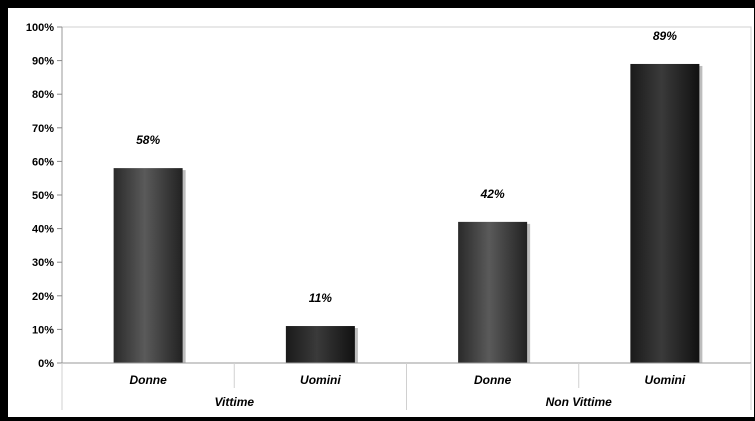 Image resolution: width=755 pixels, height=421 pixels. What do you see at coordinates (43, 95) in the screenshot?
I see `y-tick-label: 80%` at bounding box center [43, 95].